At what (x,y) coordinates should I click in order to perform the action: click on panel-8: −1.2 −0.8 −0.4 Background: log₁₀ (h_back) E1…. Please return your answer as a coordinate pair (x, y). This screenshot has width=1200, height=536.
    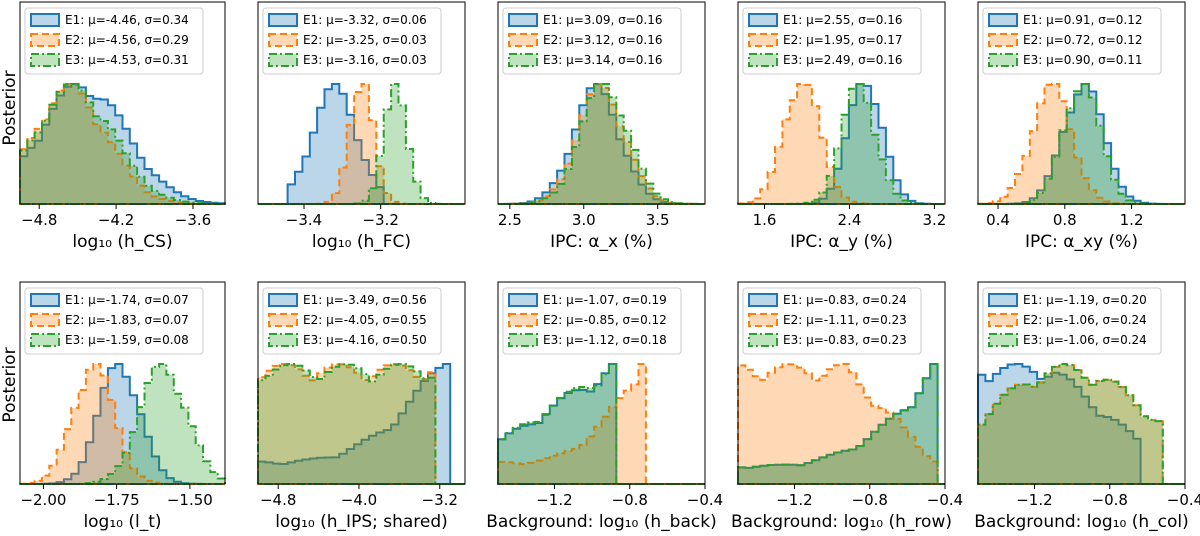
    Looking at the image, I should click on (604, 406).